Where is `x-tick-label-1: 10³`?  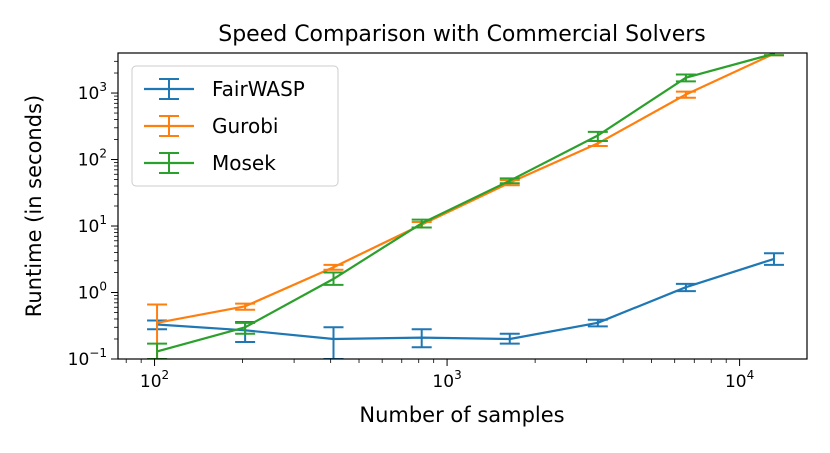 x-tick-label-1: 10³ is located at coordinates (446, 380).